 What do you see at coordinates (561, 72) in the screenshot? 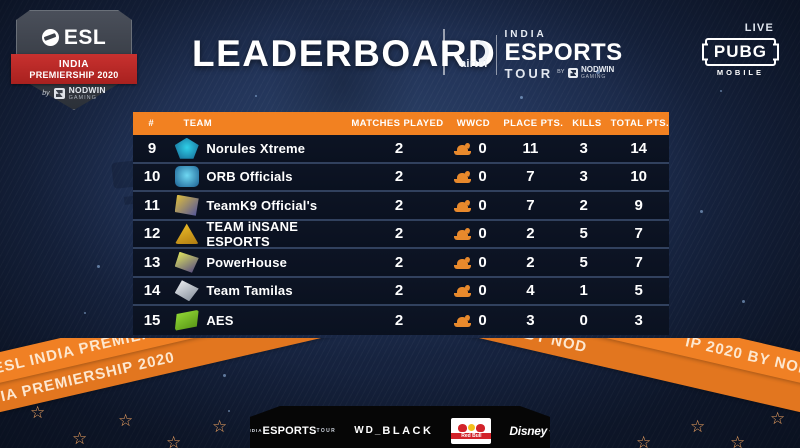
I see `tour-by-label: BY` at bounding box center [561, 72].